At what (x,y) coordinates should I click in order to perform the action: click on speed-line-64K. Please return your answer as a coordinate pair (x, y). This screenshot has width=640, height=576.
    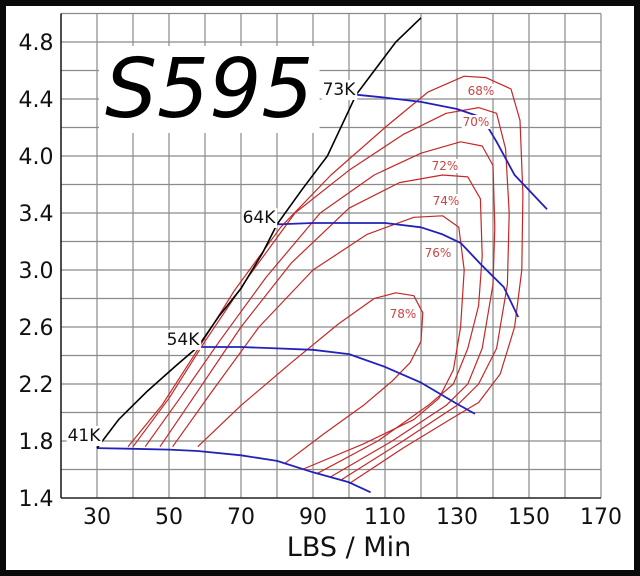
    Looking at the image, I should click on (398, 270).